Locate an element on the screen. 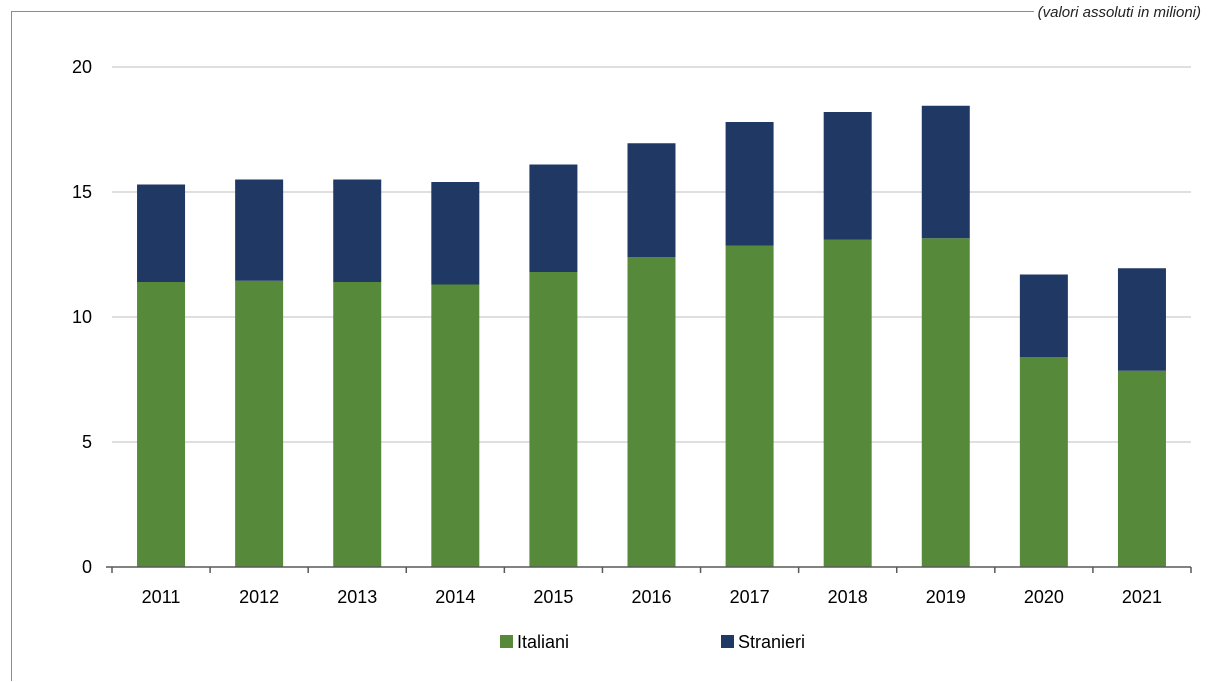 The width and height of the screenshot is (1208, 682). bar-stranieri-2011 is located at coordinates (161, 233).